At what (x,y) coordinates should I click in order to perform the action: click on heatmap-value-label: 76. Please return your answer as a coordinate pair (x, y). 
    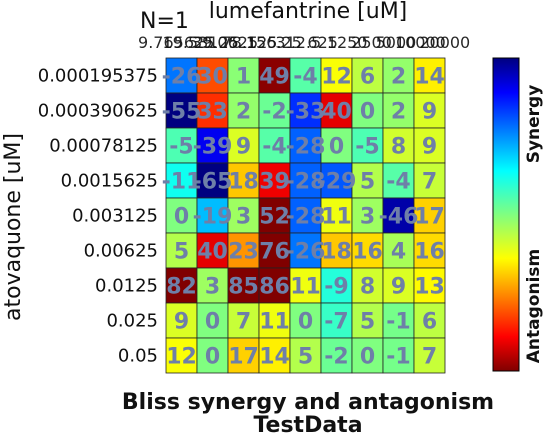
    Looking at the image, I should click on (274, 252).